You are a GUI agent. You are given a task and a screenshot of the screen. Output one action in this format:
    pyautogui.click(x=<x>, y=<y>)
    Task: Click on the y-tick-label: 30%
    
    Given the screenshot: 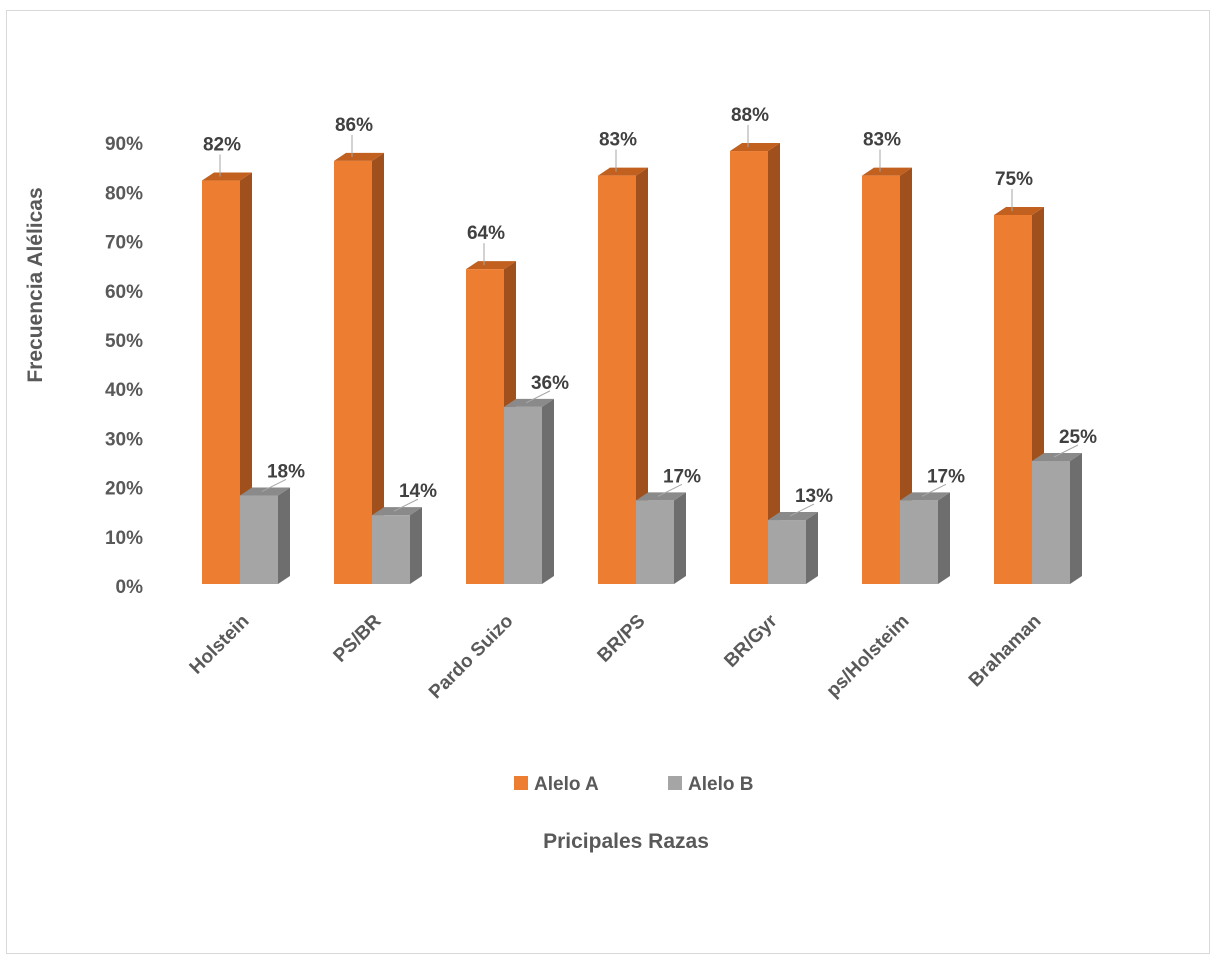 What is the action you would take?
    pyautogui.click(x=124, y=439)
    